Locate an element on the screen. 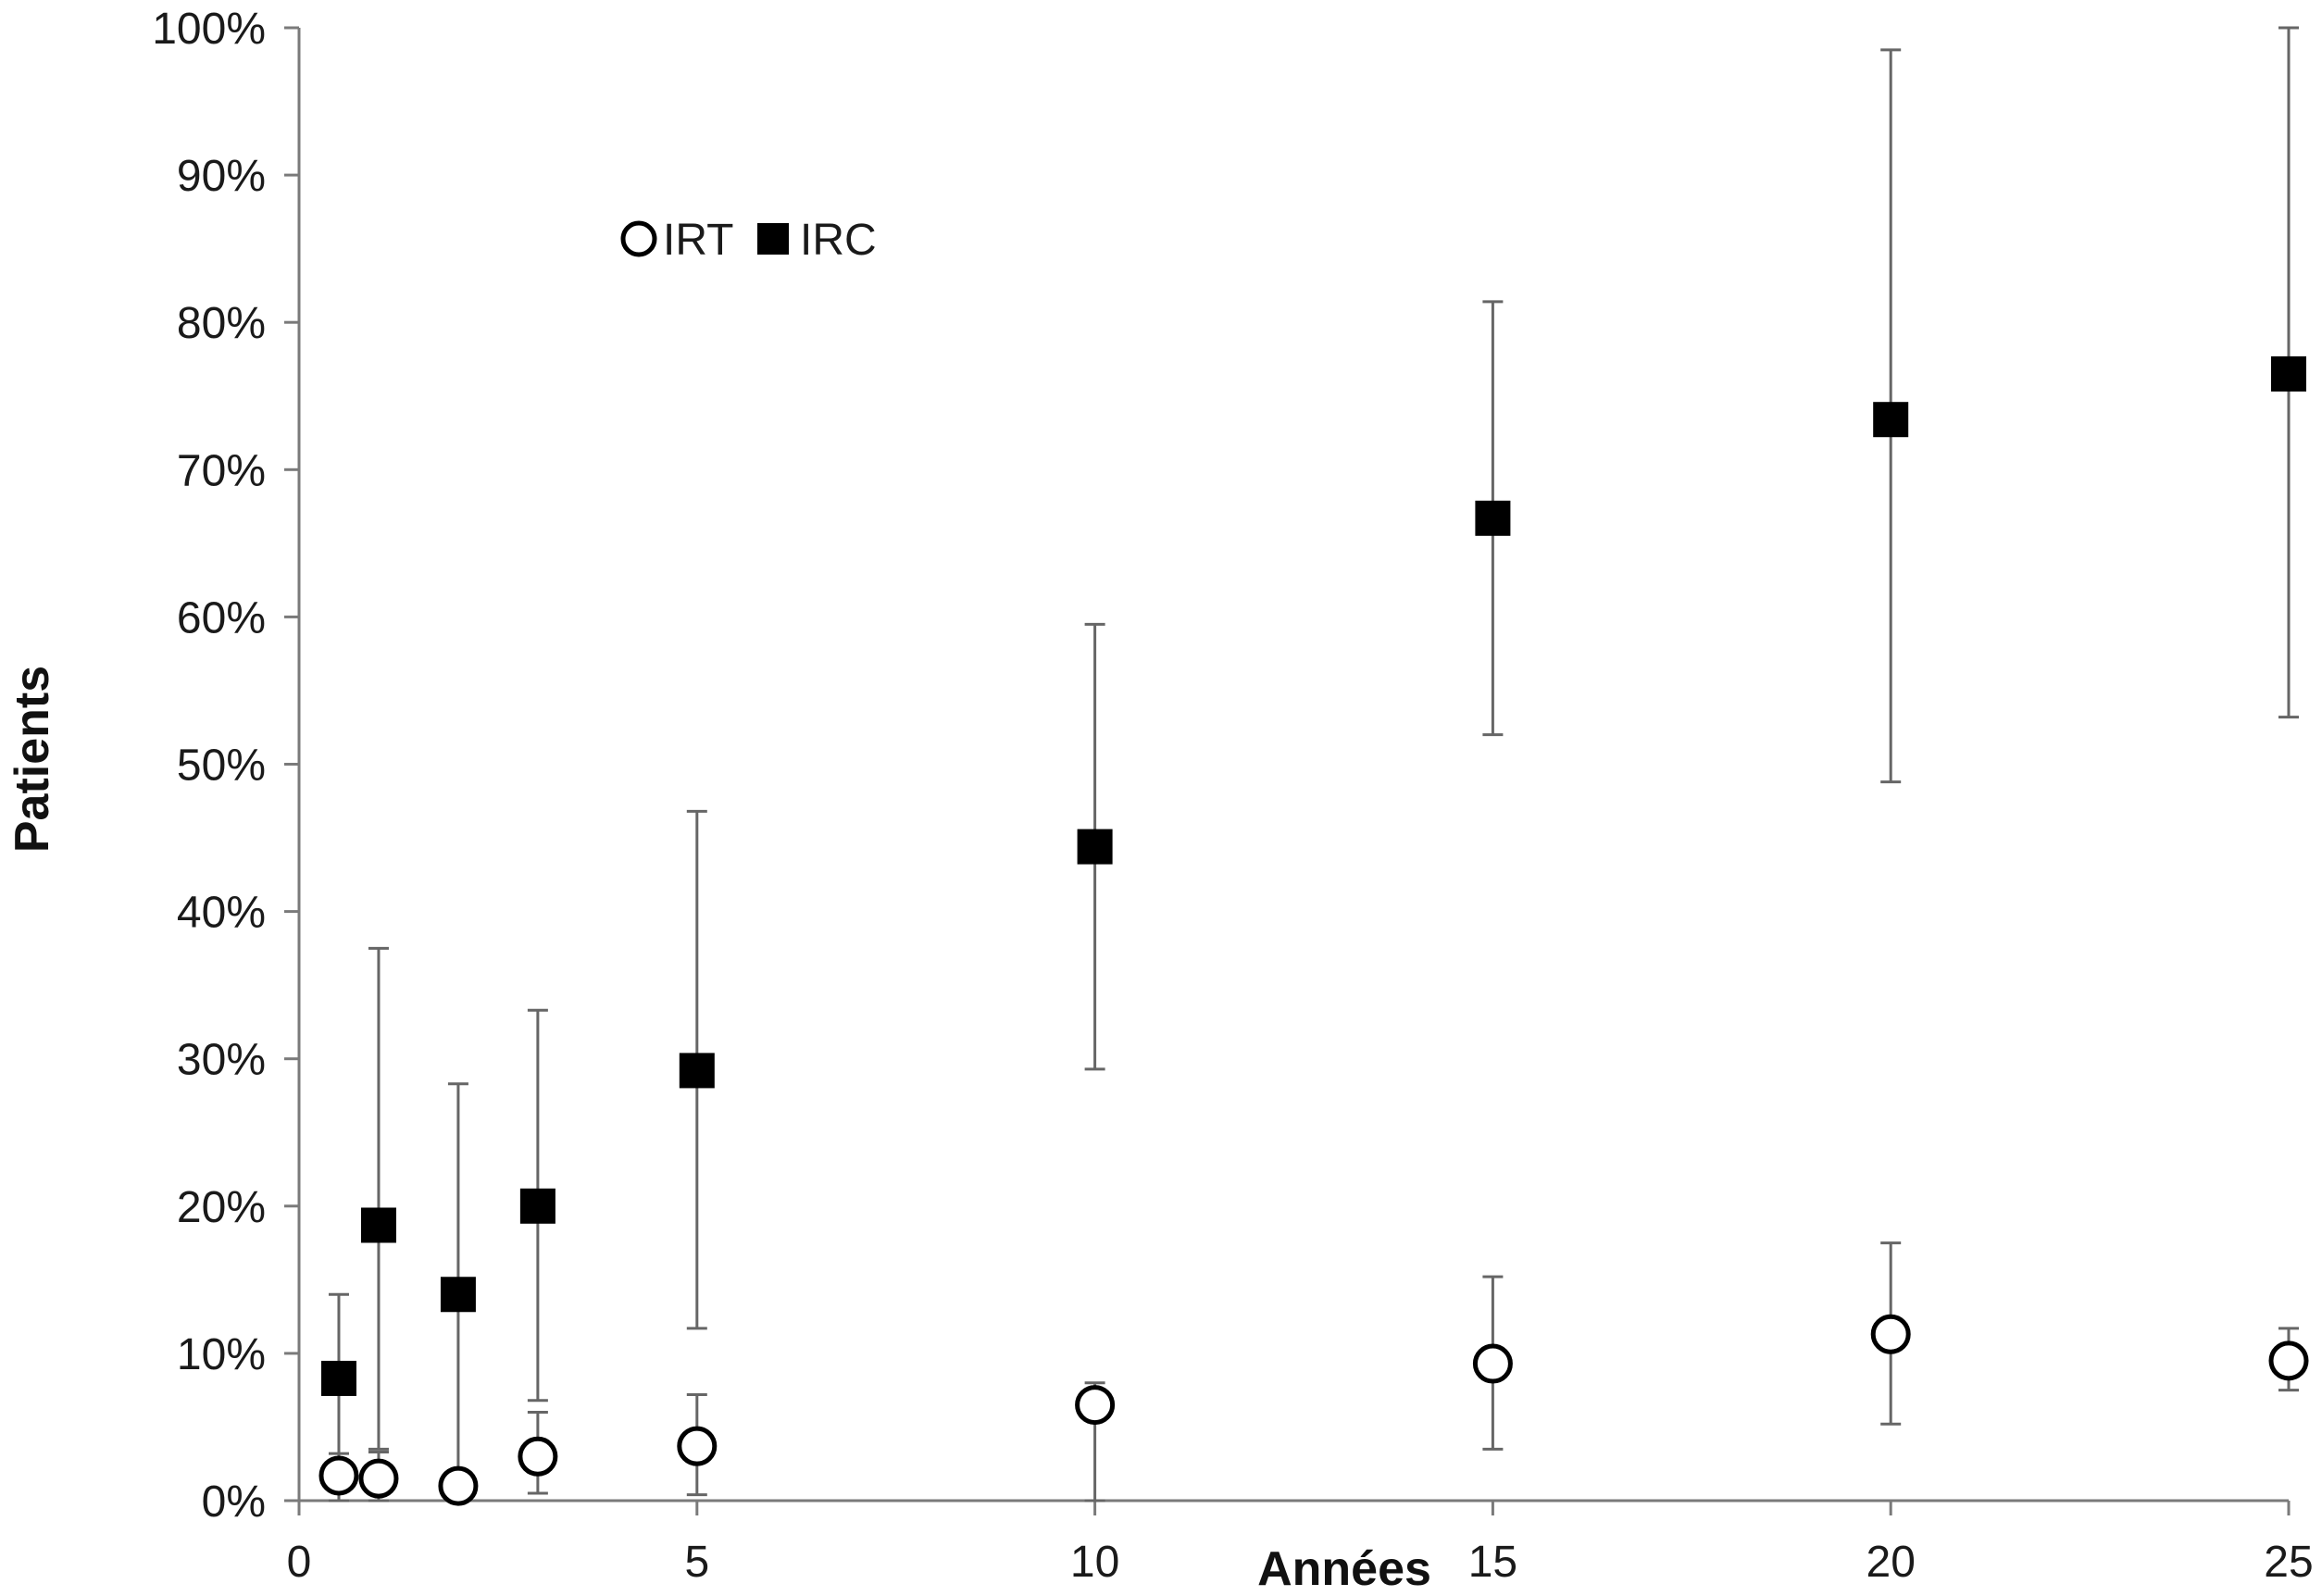  y-tick-label: 50% is located at coordinates (221, 766).